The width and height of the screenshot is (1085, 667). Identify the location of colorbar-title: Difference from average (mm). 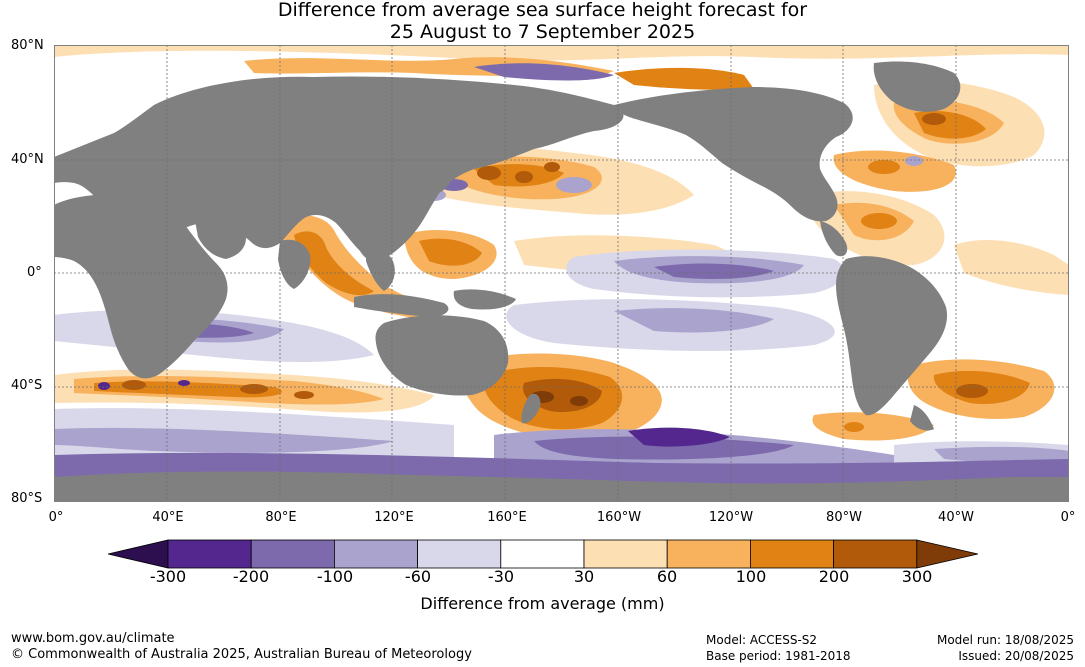
(542, 603).